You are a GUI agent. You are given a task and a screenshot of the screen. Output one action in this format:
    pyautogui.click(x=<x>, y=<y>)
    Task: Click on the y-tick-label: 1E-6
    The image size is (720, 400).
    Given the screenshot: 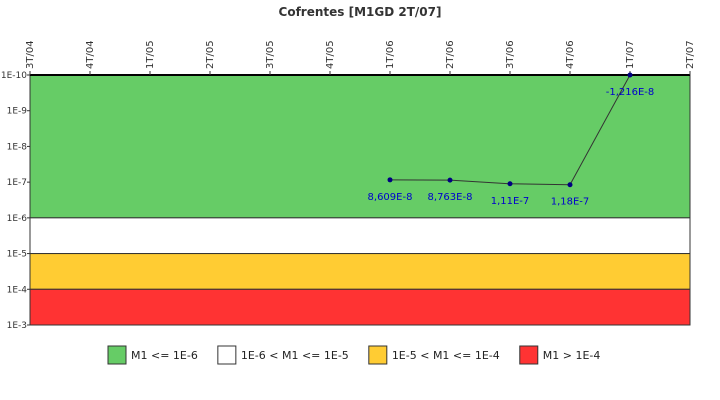 What is the action you would take?
    pyautogui.click(x=17, y=219)
    